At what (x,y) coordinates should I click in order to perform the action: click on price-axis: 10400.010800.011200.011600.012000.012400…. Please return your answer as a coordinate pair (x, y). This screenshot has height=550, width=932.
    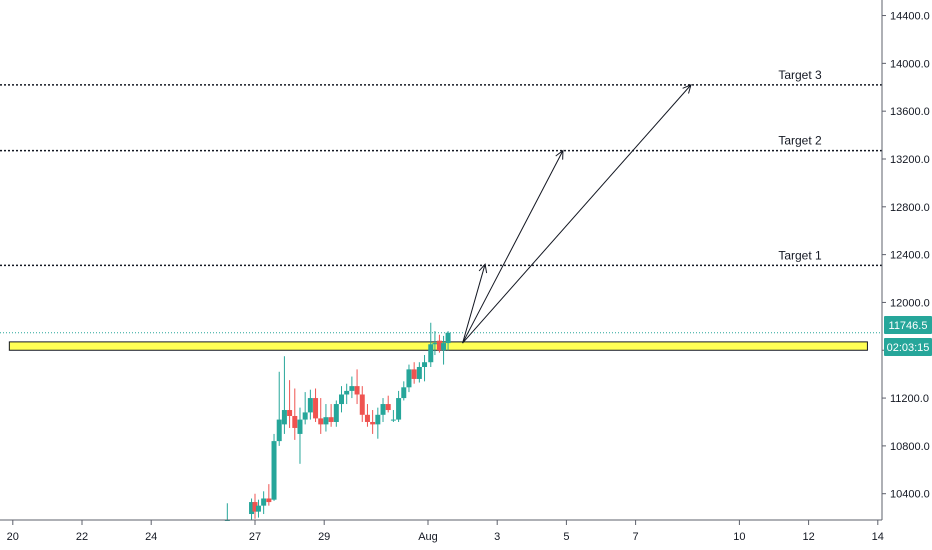
    Looking at the image, I should click on (905, 260).